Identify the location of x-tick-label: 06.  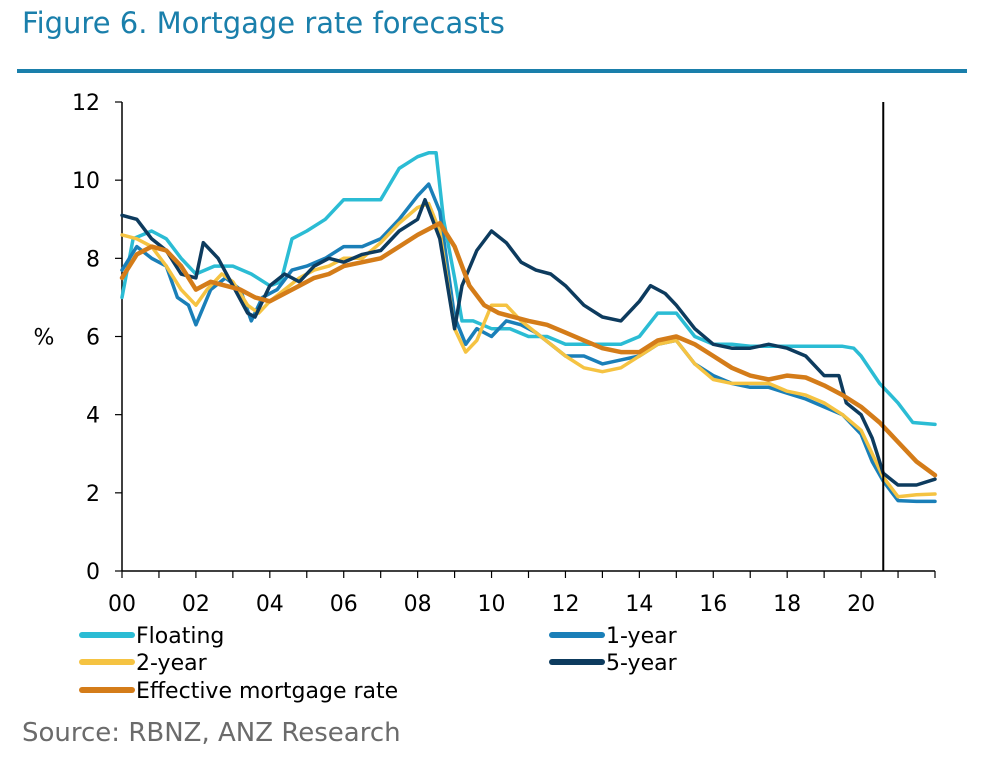
(344, 604).